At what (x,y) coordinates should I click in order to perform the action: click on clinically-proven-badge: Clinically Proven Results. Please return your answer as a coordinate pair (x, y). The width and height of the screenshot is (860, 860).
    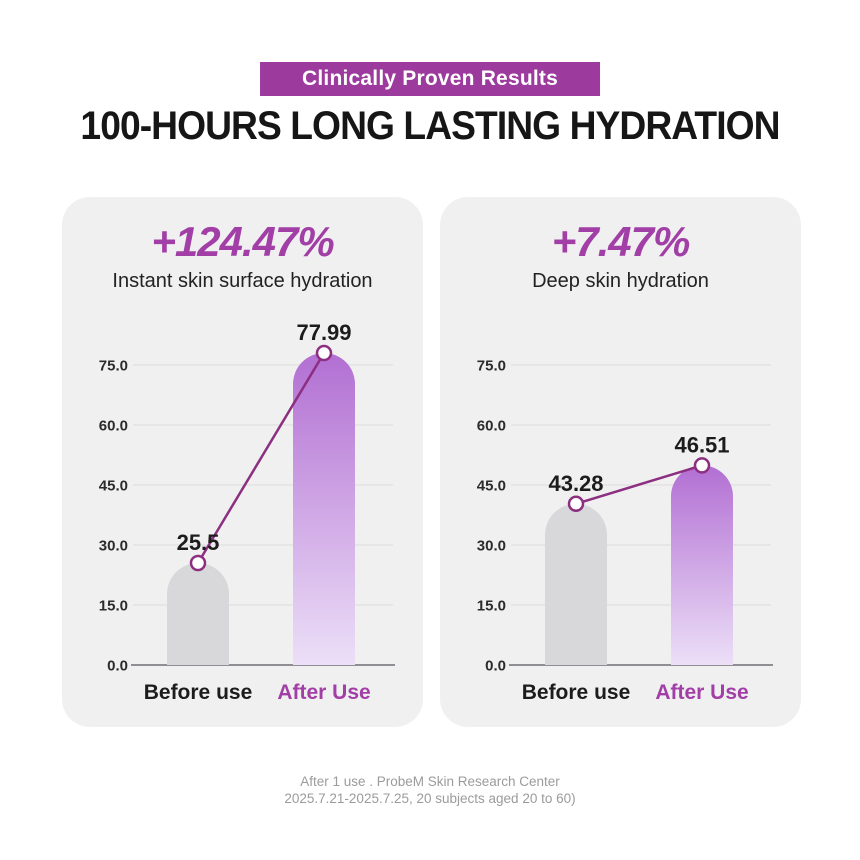
    Looking at the image, I should click on (430, 79).